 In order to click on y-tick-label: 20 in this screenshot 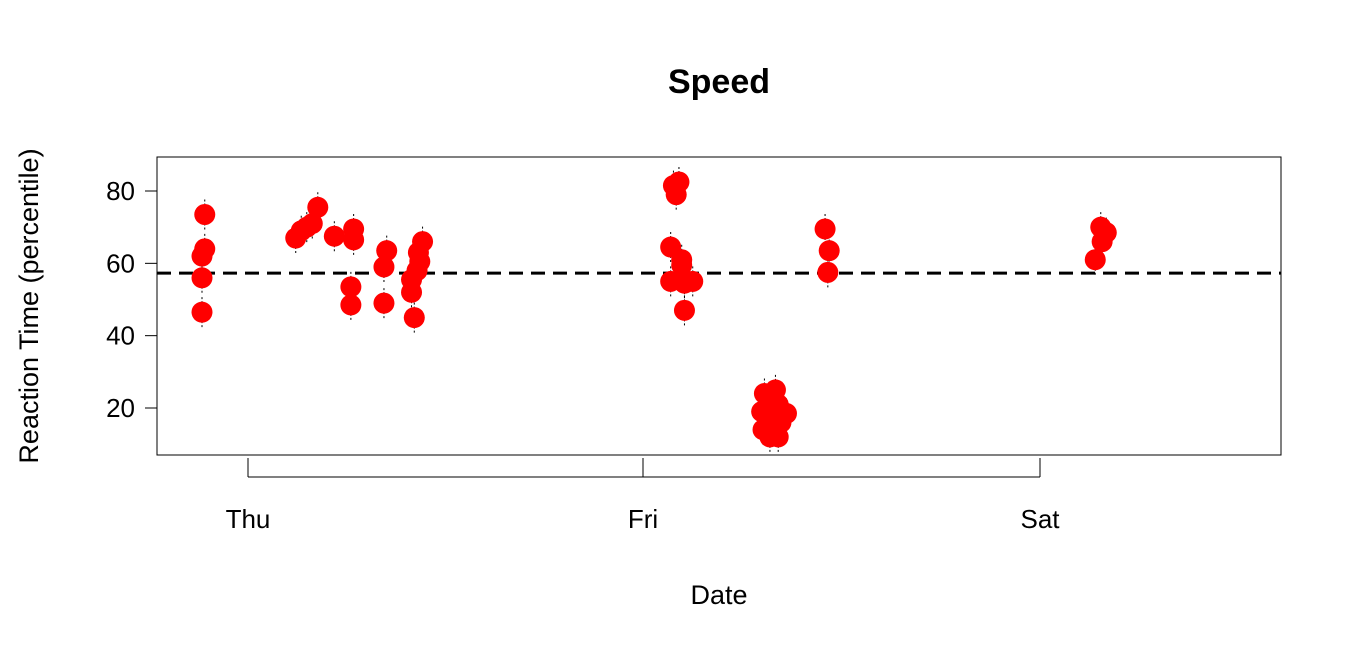, I will do `click(120, 408)`.